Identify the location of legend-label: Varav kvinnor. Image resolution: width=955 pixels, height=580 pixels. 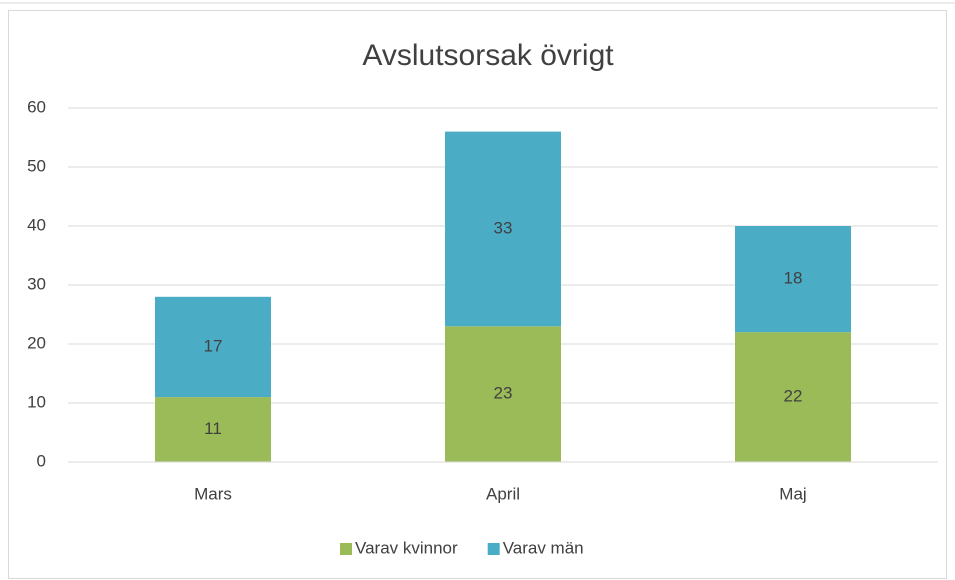
(406, 547).